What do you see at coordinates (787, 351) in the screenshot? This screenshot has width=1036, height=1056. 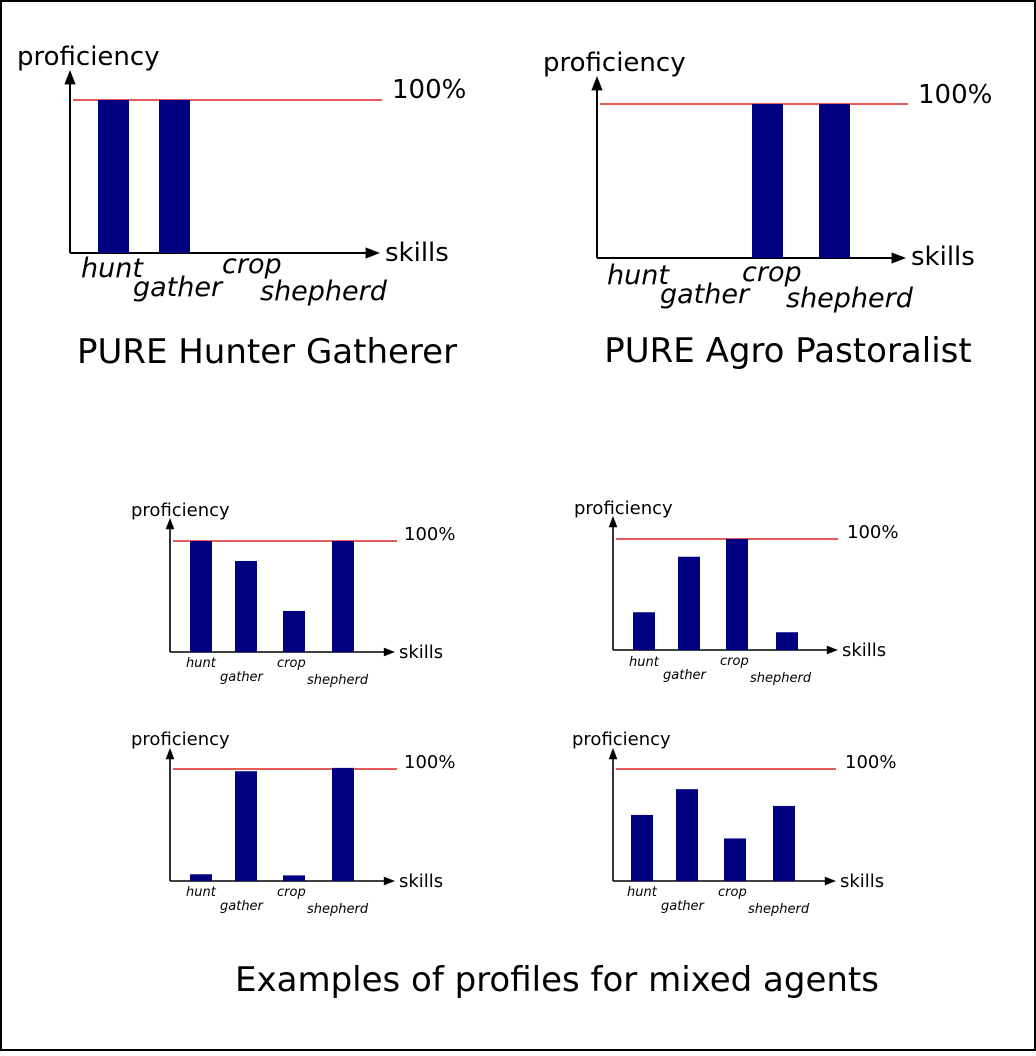 I see `caption-pure-agro-pastoralist: PURE Agro Pastoralist` at bounding box center [787, 351].